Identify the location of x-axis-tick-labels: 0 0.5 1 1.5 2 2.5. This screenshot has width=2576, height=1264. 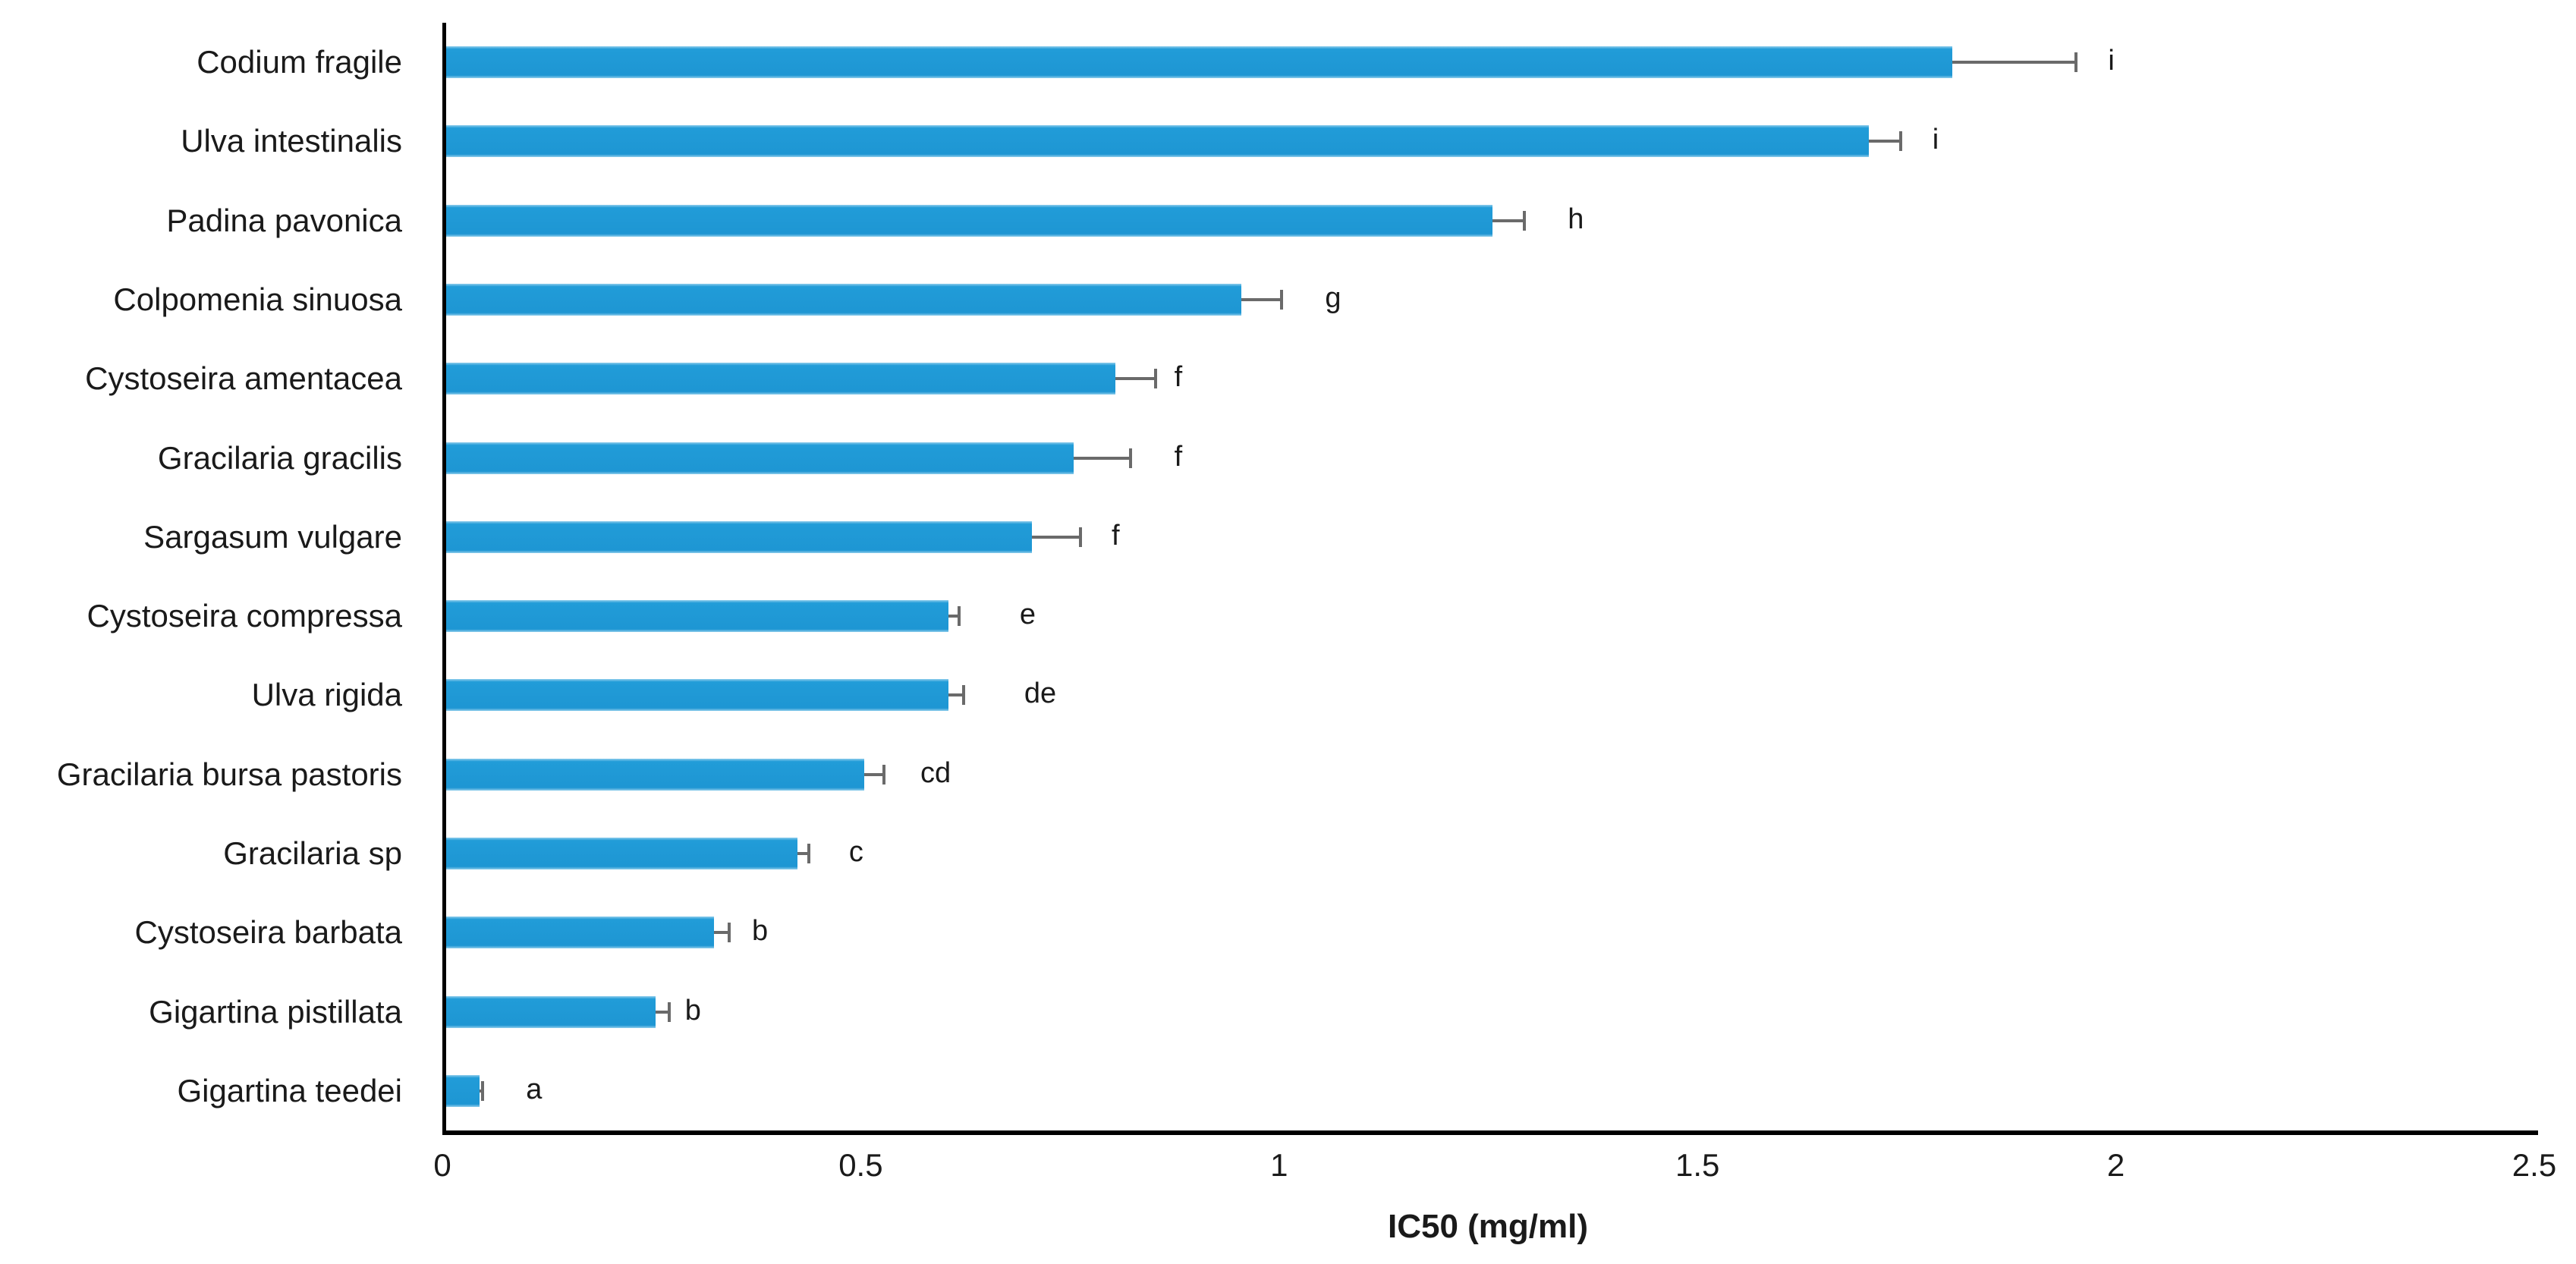
(1494, 1170).